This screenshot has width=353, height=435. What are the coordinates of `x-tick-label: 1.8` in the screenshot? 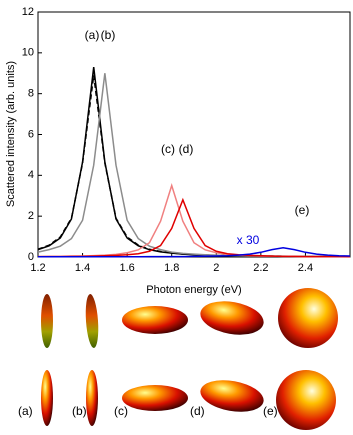 It's located at (171, 268).